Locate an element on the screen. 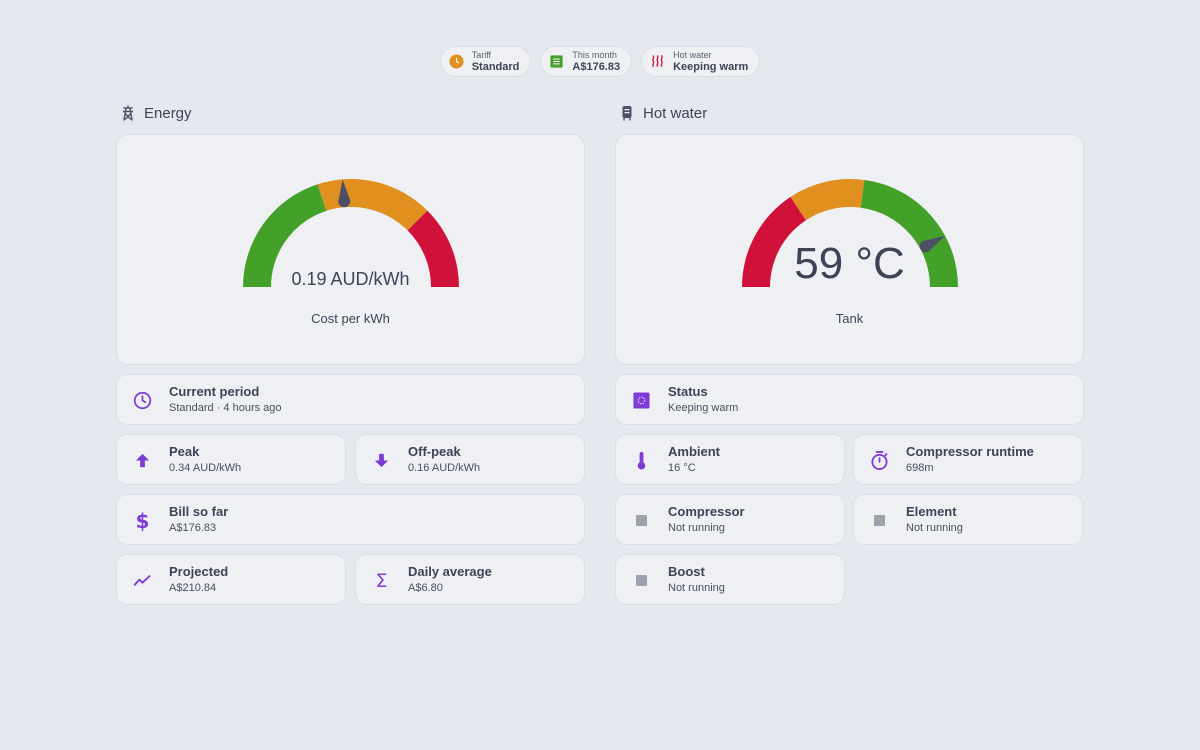 Image resolution: width=1200 pixels, height=750 pixels. tile-state: A$176.83 is located at coordinates (193, 528).